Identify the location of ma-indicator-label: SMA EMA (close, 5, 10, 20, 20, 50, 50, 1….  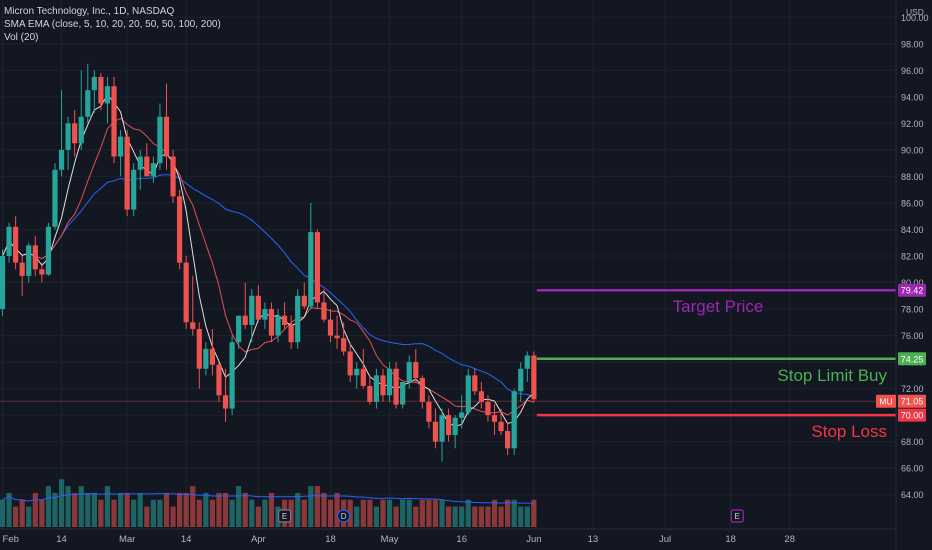
(112, 24).